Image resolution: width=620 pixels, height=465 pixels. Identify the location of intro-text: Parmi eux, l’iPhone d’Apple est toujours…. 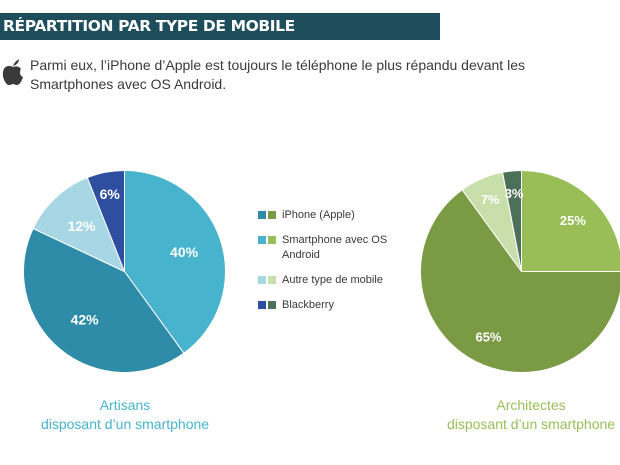
(290, 75).